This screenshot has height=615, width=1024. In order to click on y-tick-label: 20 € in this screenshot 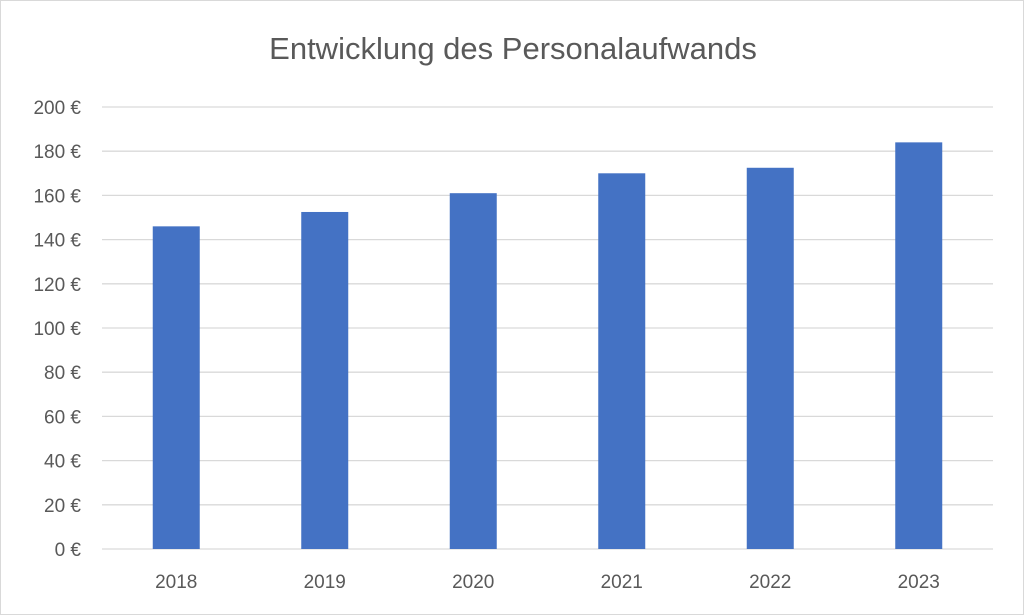, I will do `click(62, 506)`.